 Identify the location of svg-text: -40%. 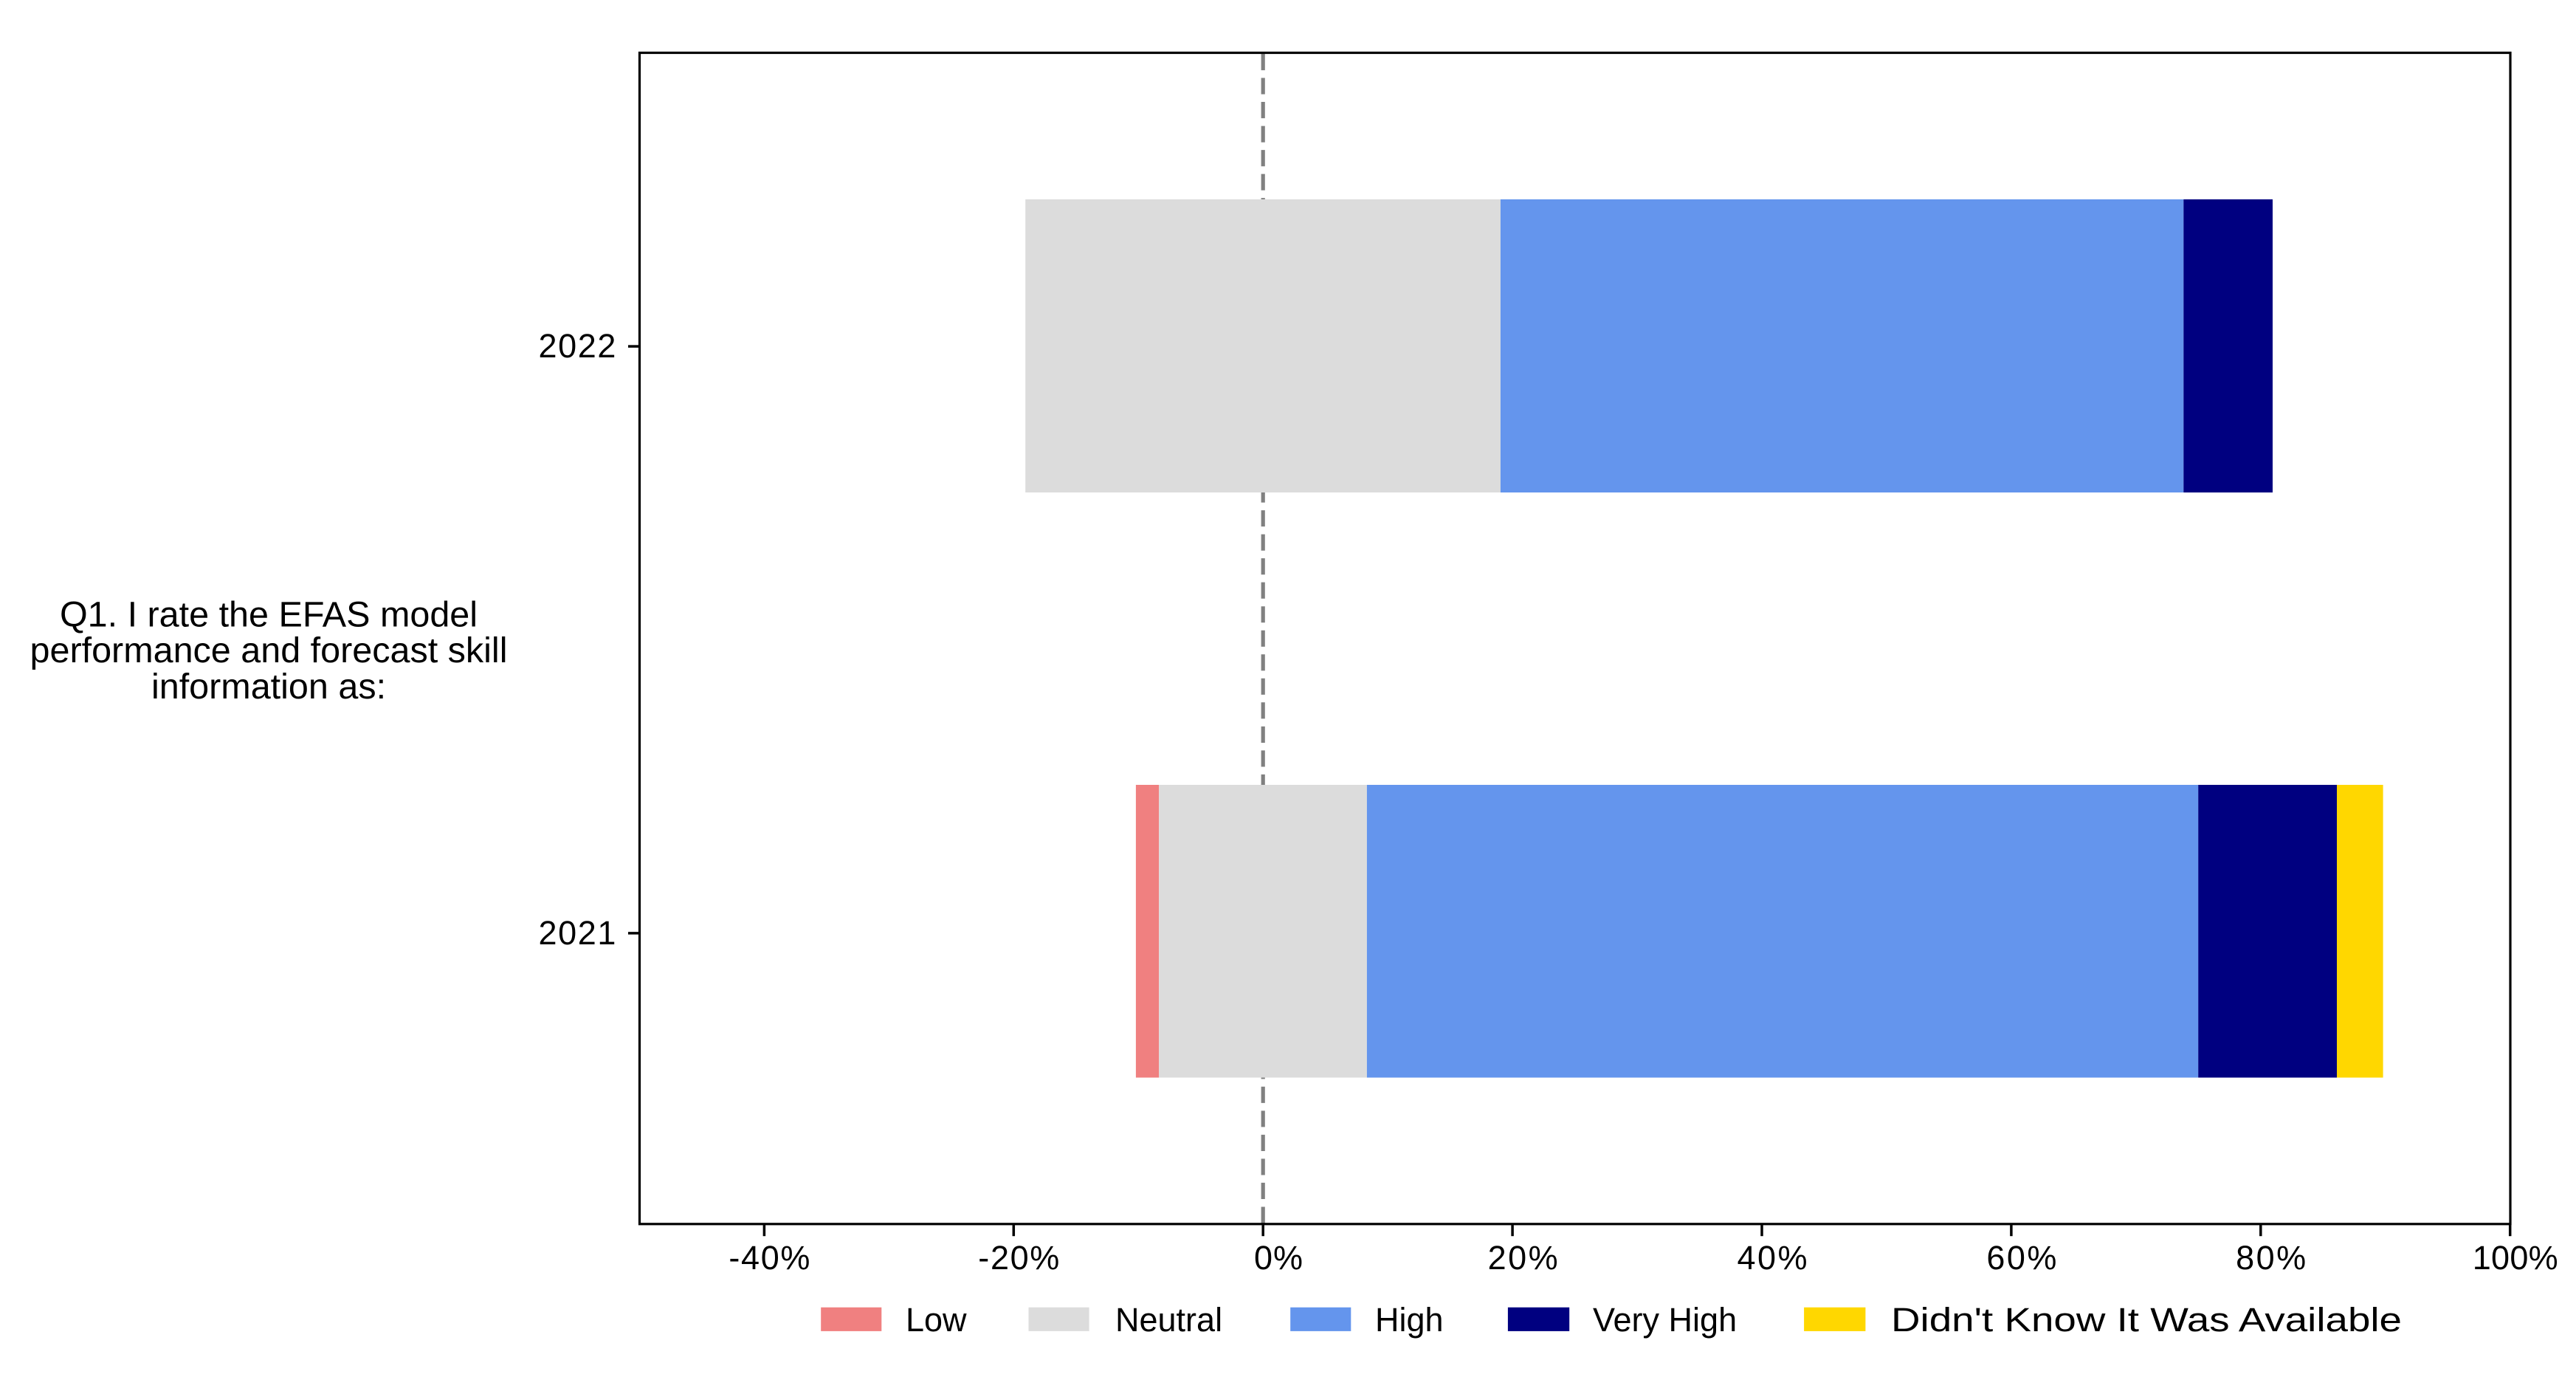
(769, 1258).